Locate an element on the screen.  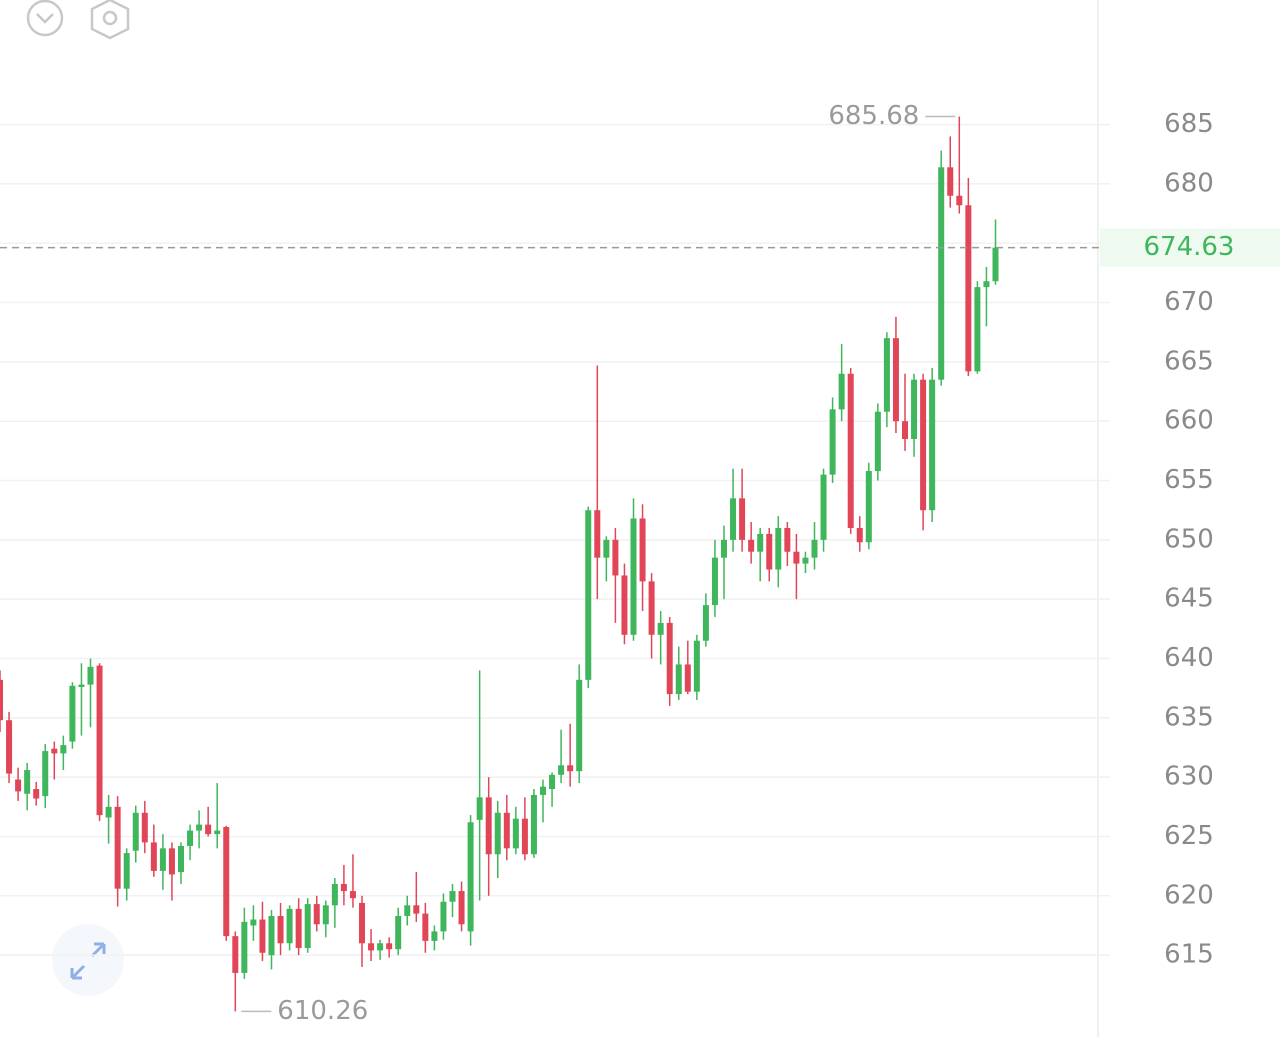
y-tick-label: 630 is located at coordinates (1189, 777).